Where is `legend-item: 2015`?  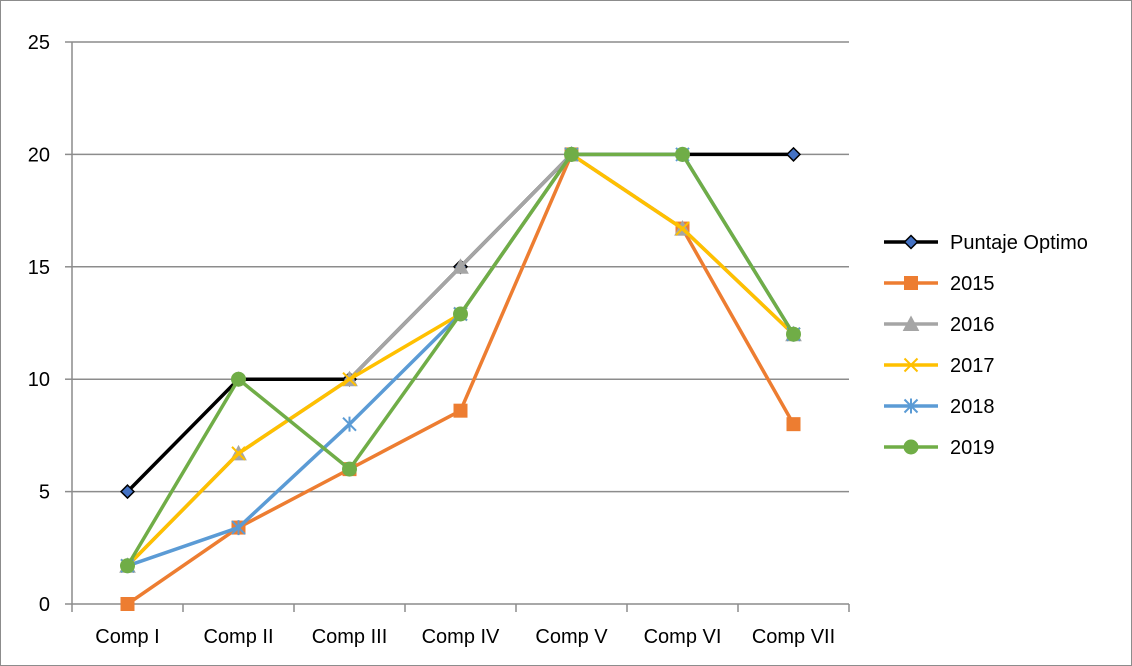
legend-item: 2015 is located at coordinates (939, 284).